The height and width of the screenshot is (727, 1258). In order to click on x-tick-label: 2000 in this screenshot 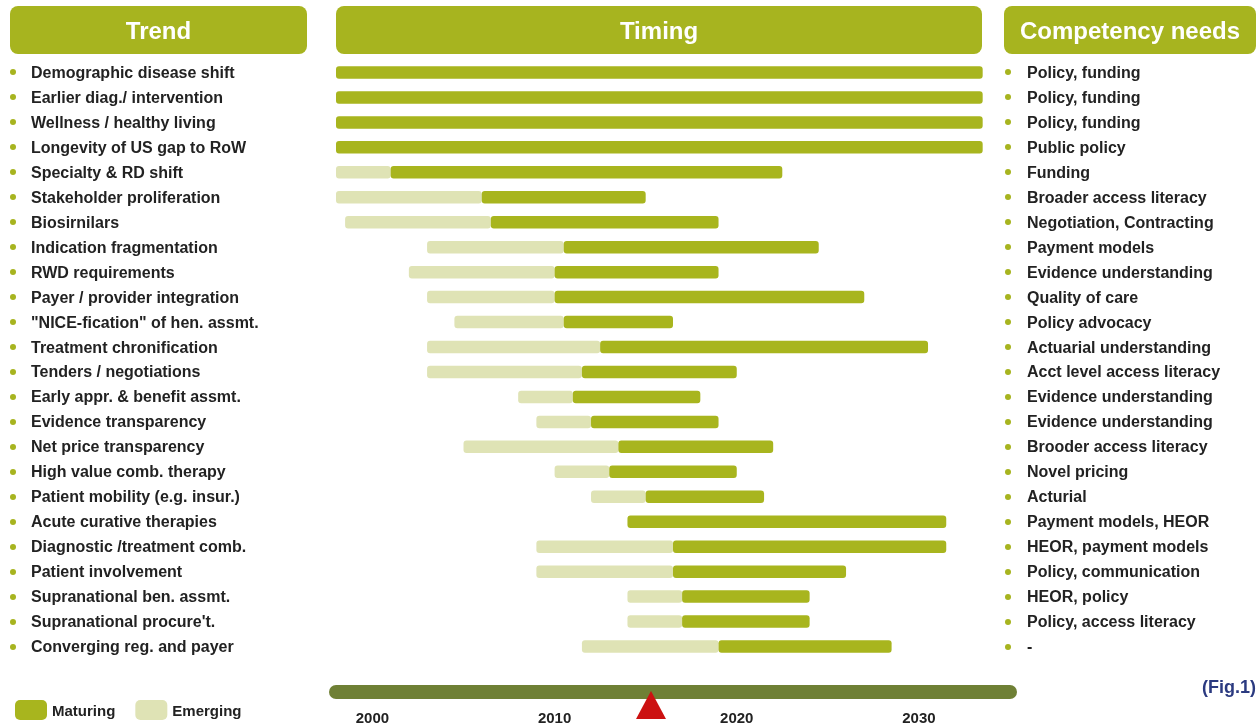, I will do `click(372, 717)`.